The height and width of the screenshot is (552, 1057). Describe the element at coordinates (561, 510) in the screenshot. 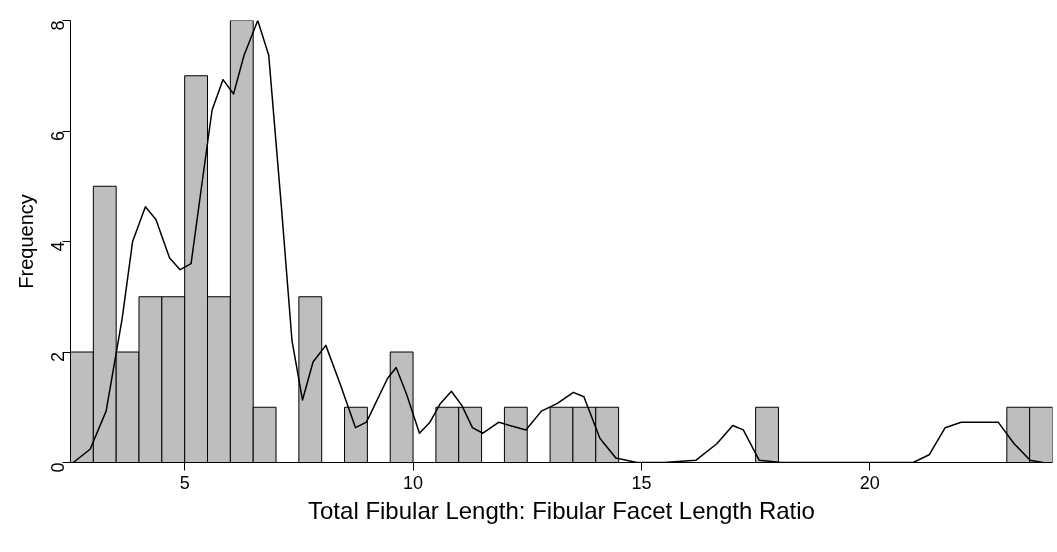

I see `x-axis-title: Total Fibular Length: Fibular Facet Length Ratio` at that location.